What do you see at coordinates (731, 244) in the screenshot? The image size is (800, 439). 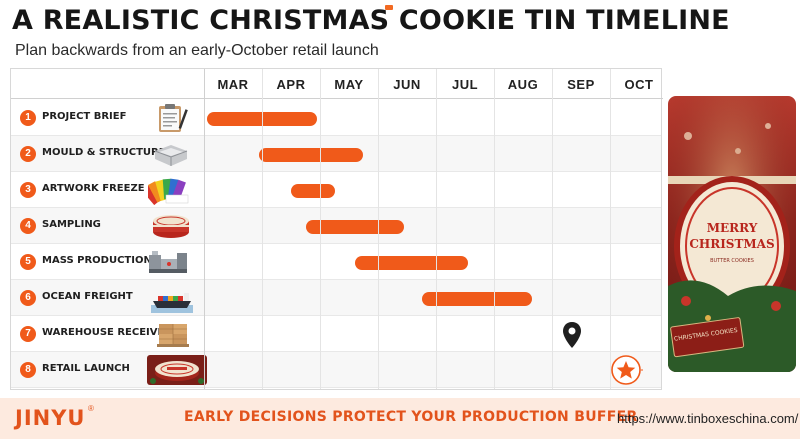 I see `tin-text-christmas: CHRISTMAS` at bounding box center [731, 244].